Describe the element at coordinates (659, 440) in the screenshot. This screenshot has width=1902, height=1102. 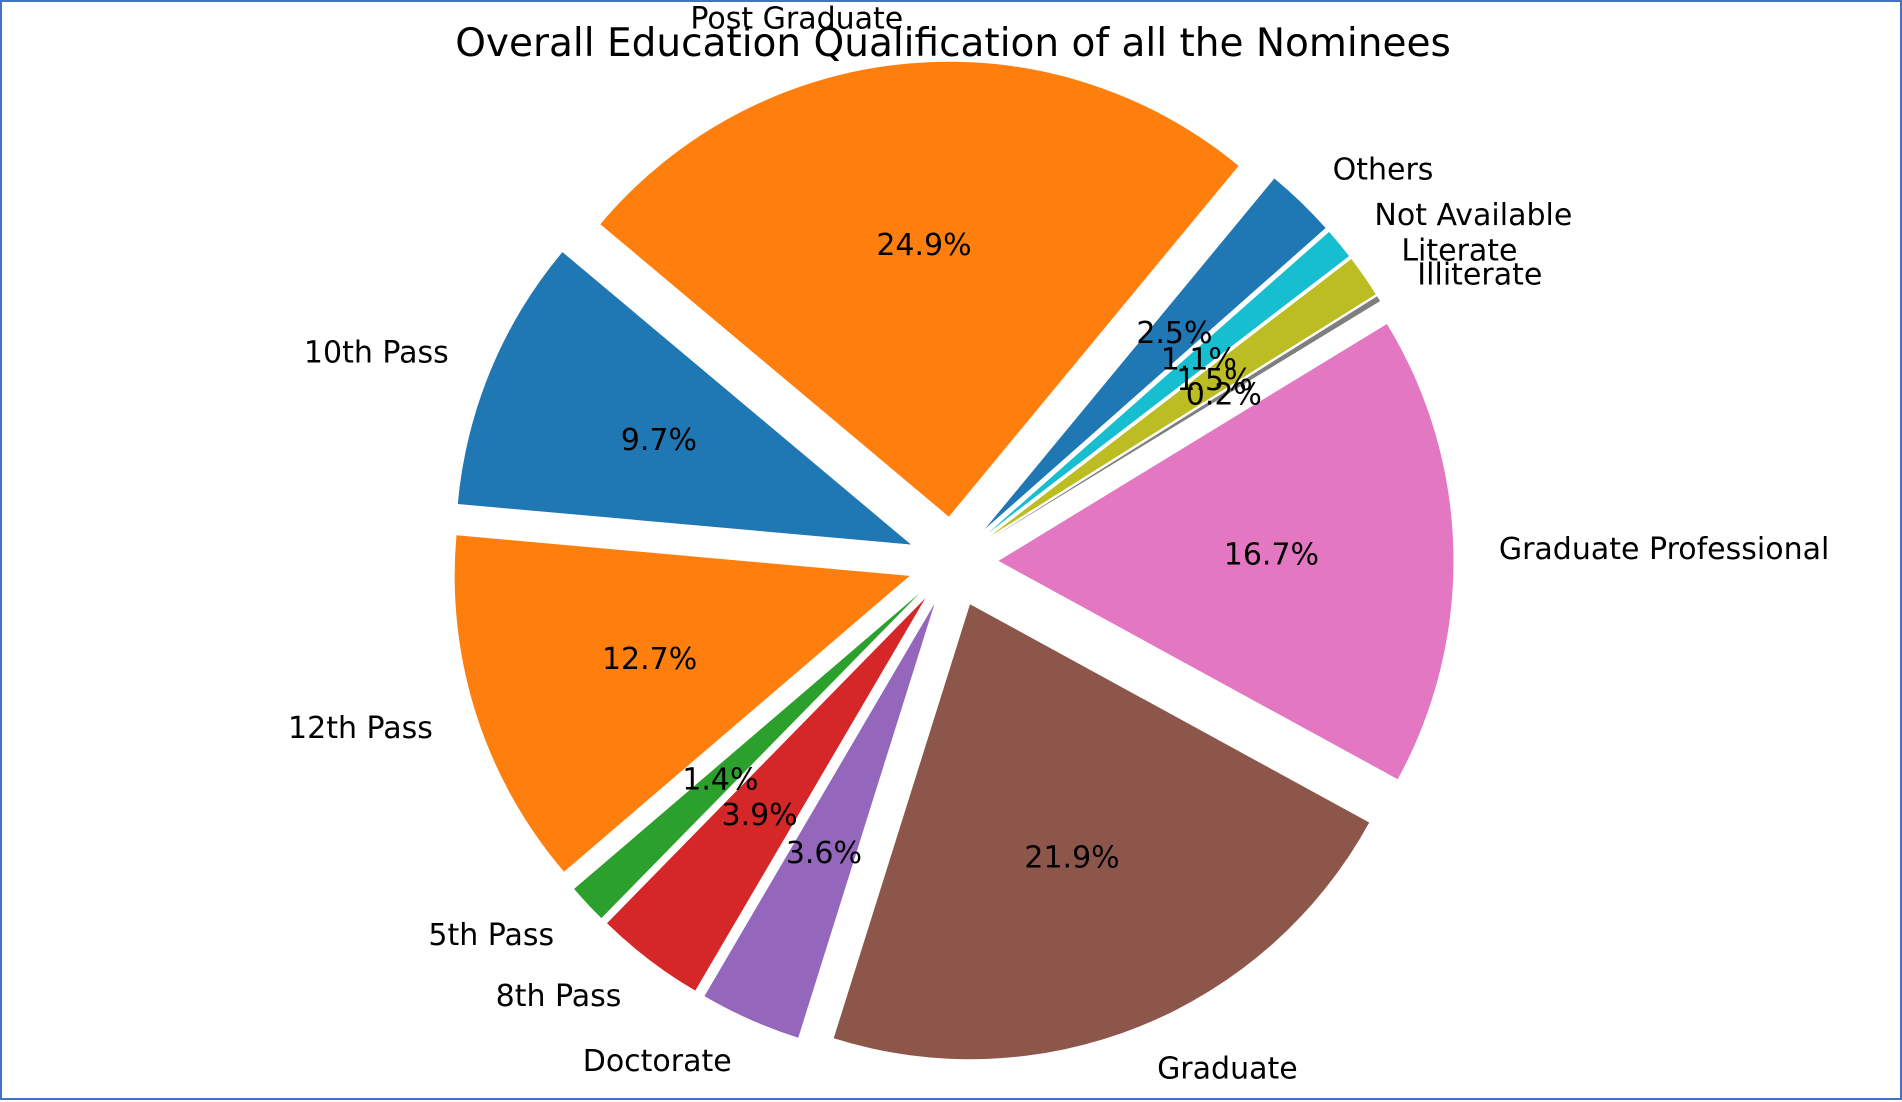
I see `pct-label-10th-pass: 9.7%` at that location.